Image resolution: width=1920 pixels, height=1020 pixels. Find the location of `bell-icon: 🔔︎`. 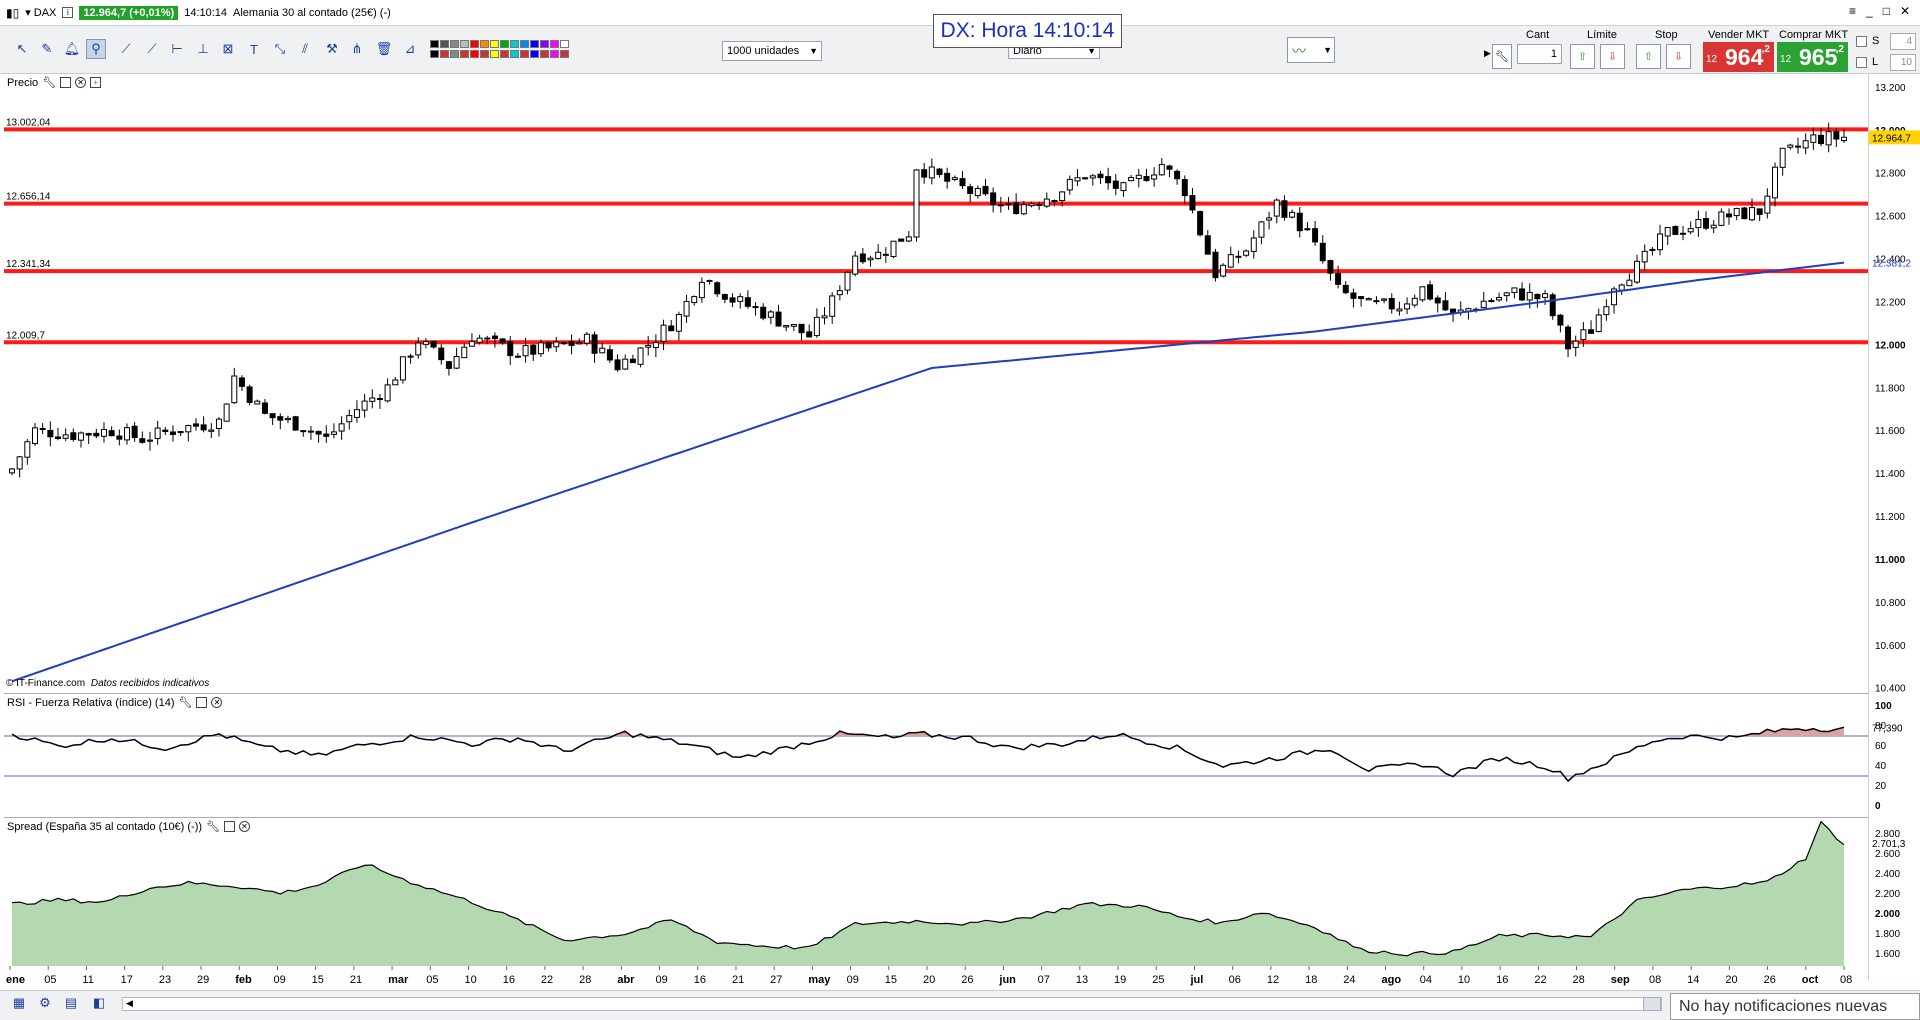

bell-icon: 🔔︎ is located at coordinates (72, 48).